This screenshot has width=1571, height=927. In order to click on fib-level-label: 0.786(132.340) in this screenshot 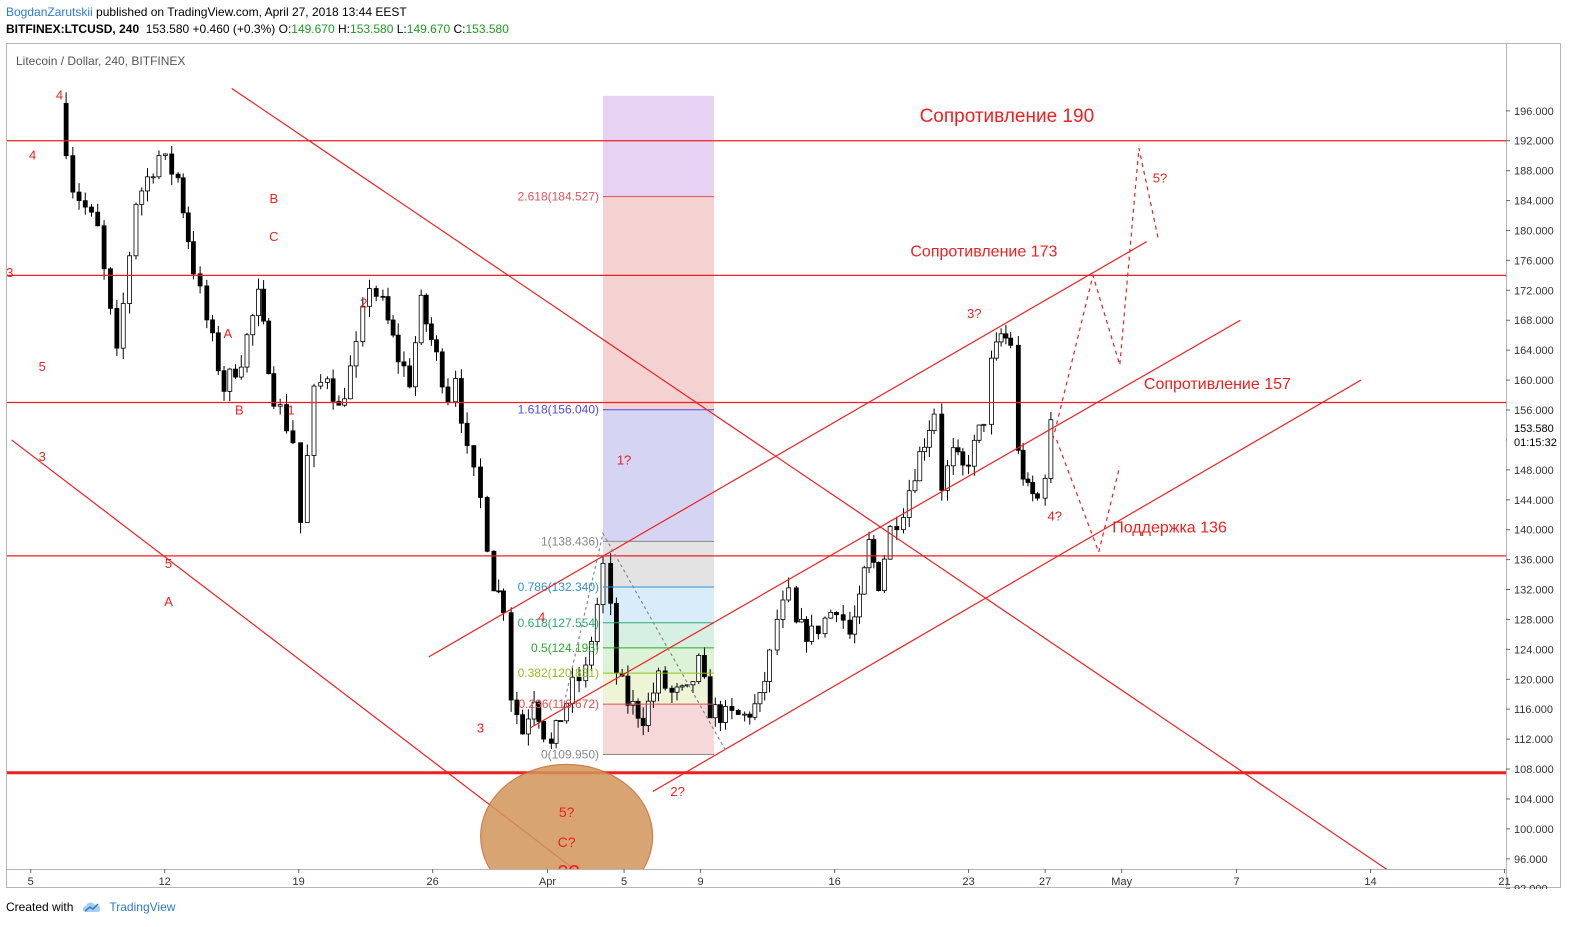, I will do `click(558, 587)`.